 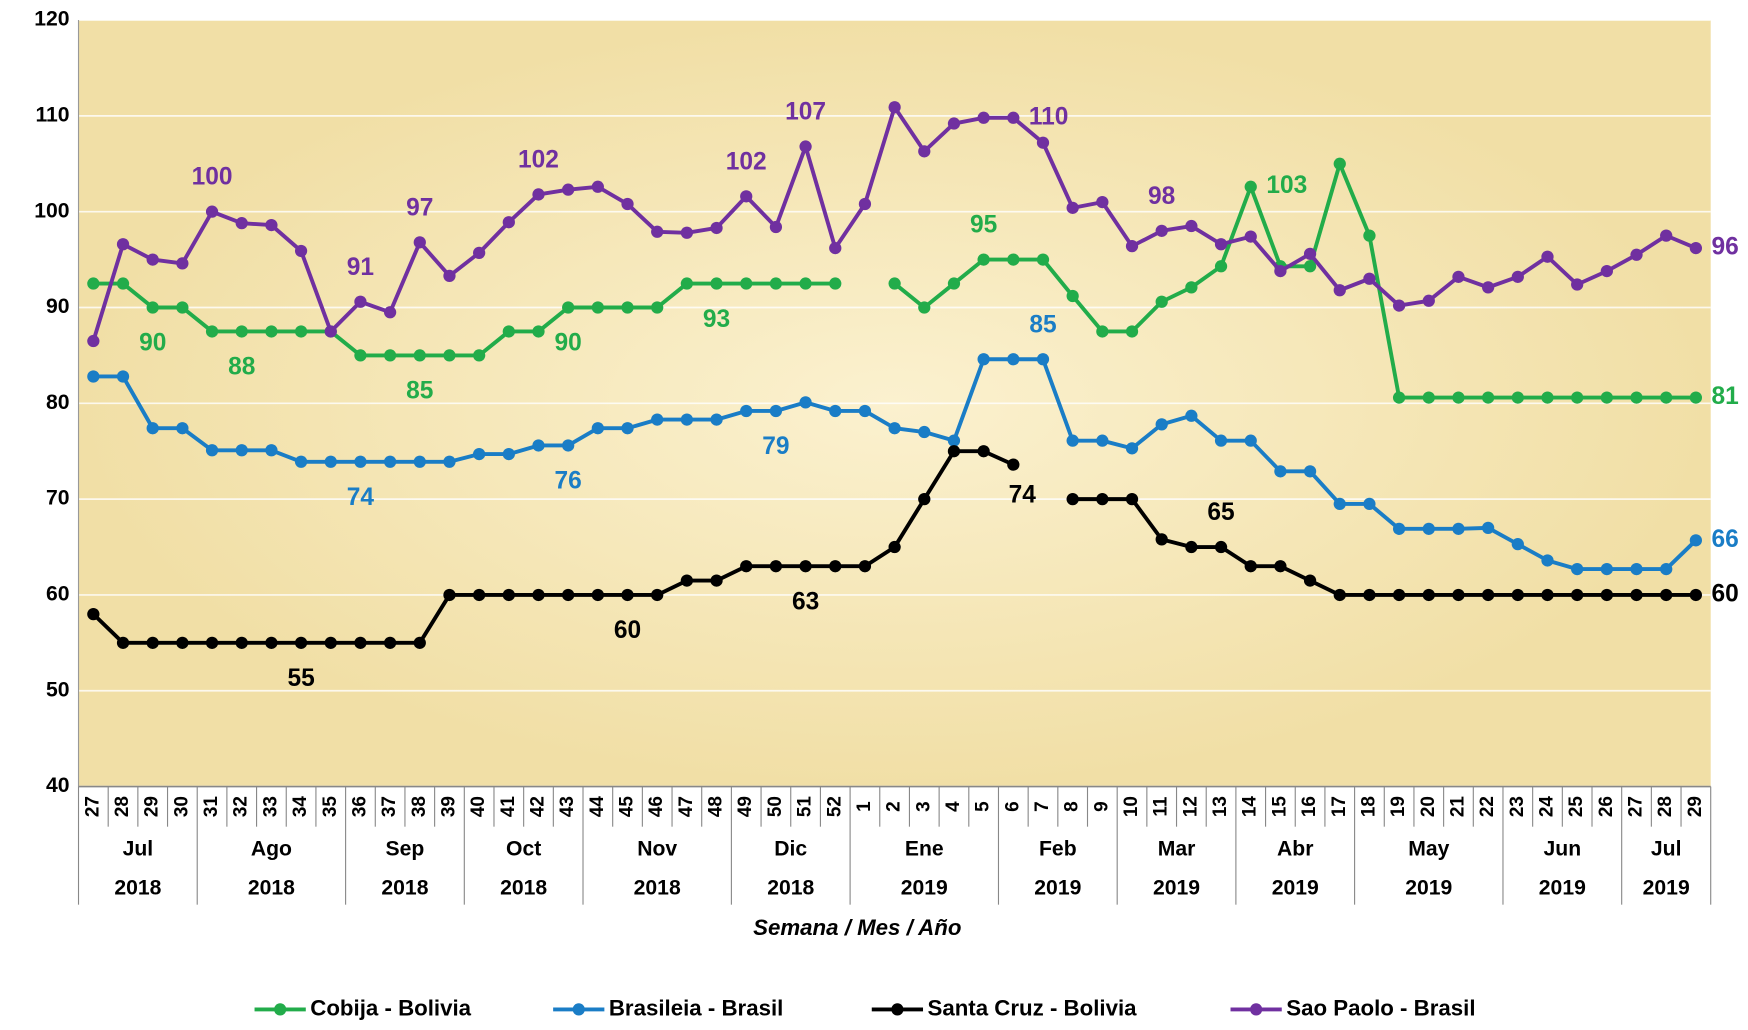 What do you see at coordinates (567, 806) in the screenshot?
I see `x-tick-label: 43` at bounding box center [567, 806].